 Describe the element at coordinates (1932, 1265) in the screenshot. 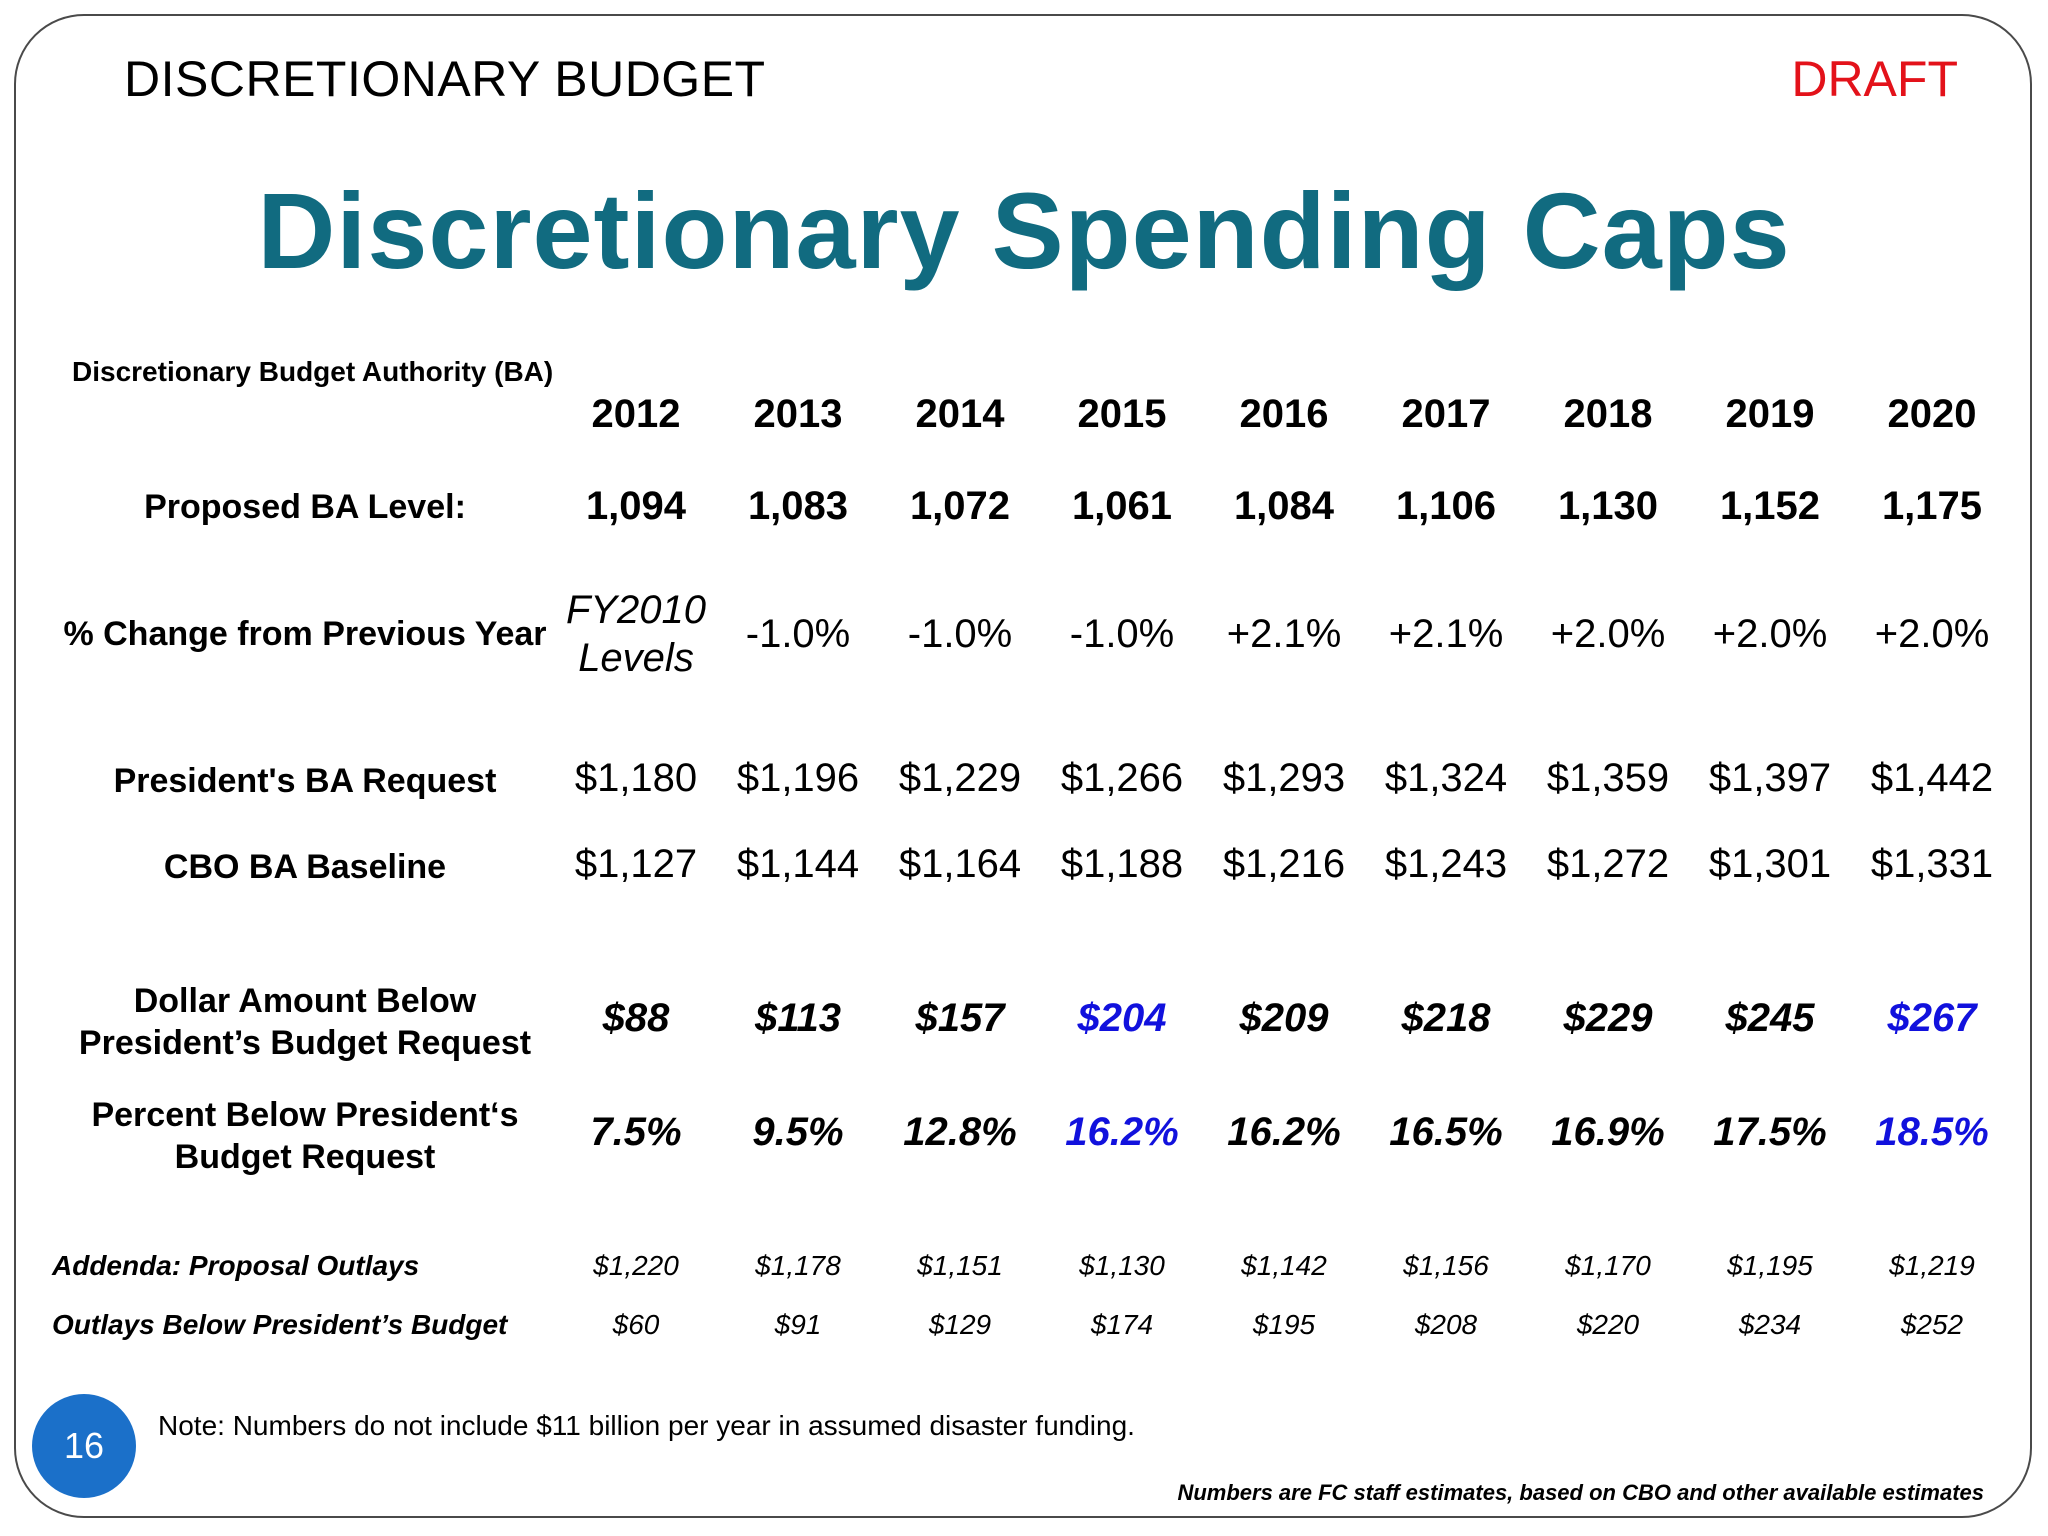

I see `table-cell: $1,219` at that location.